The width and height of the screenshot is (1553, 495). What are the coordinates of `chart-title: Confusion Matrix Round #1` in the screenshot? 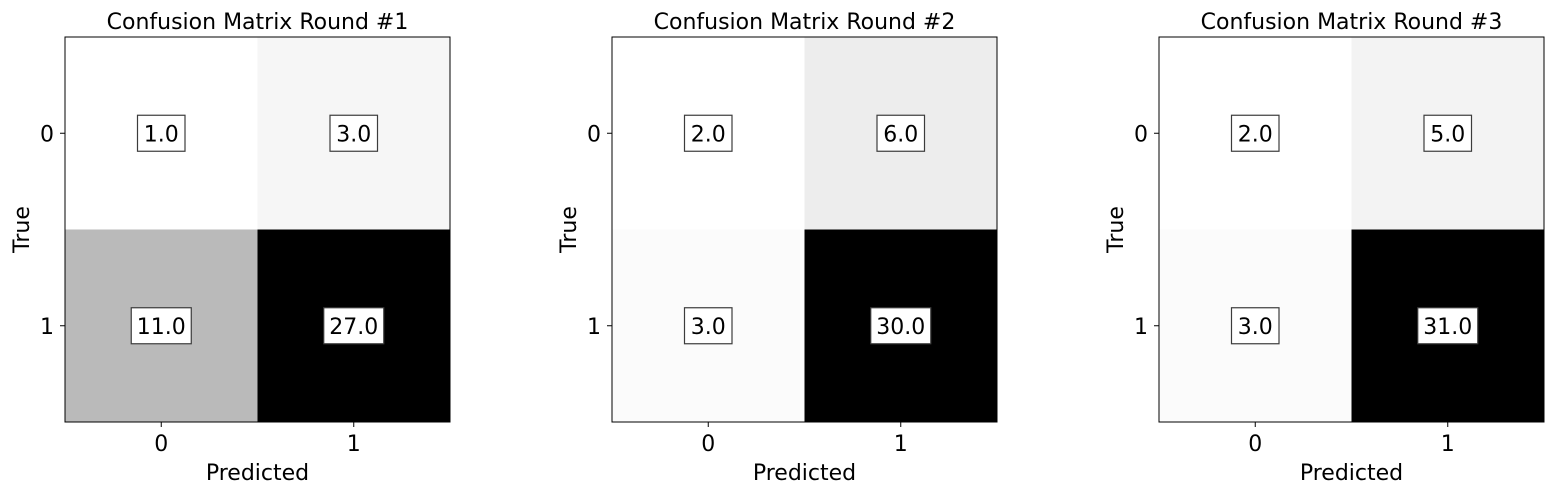 It's located at (258, 22).